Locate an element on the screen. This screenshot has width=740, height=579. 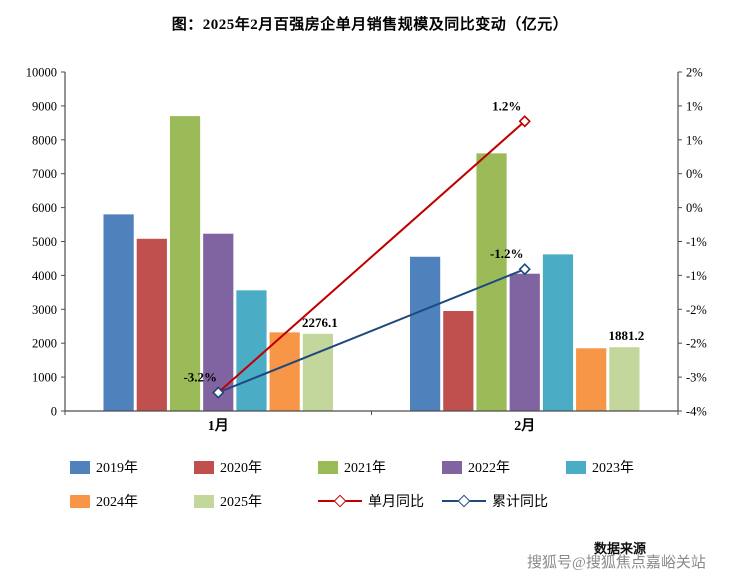
svg-text: 1.2% is located at coordinates (506, 105).